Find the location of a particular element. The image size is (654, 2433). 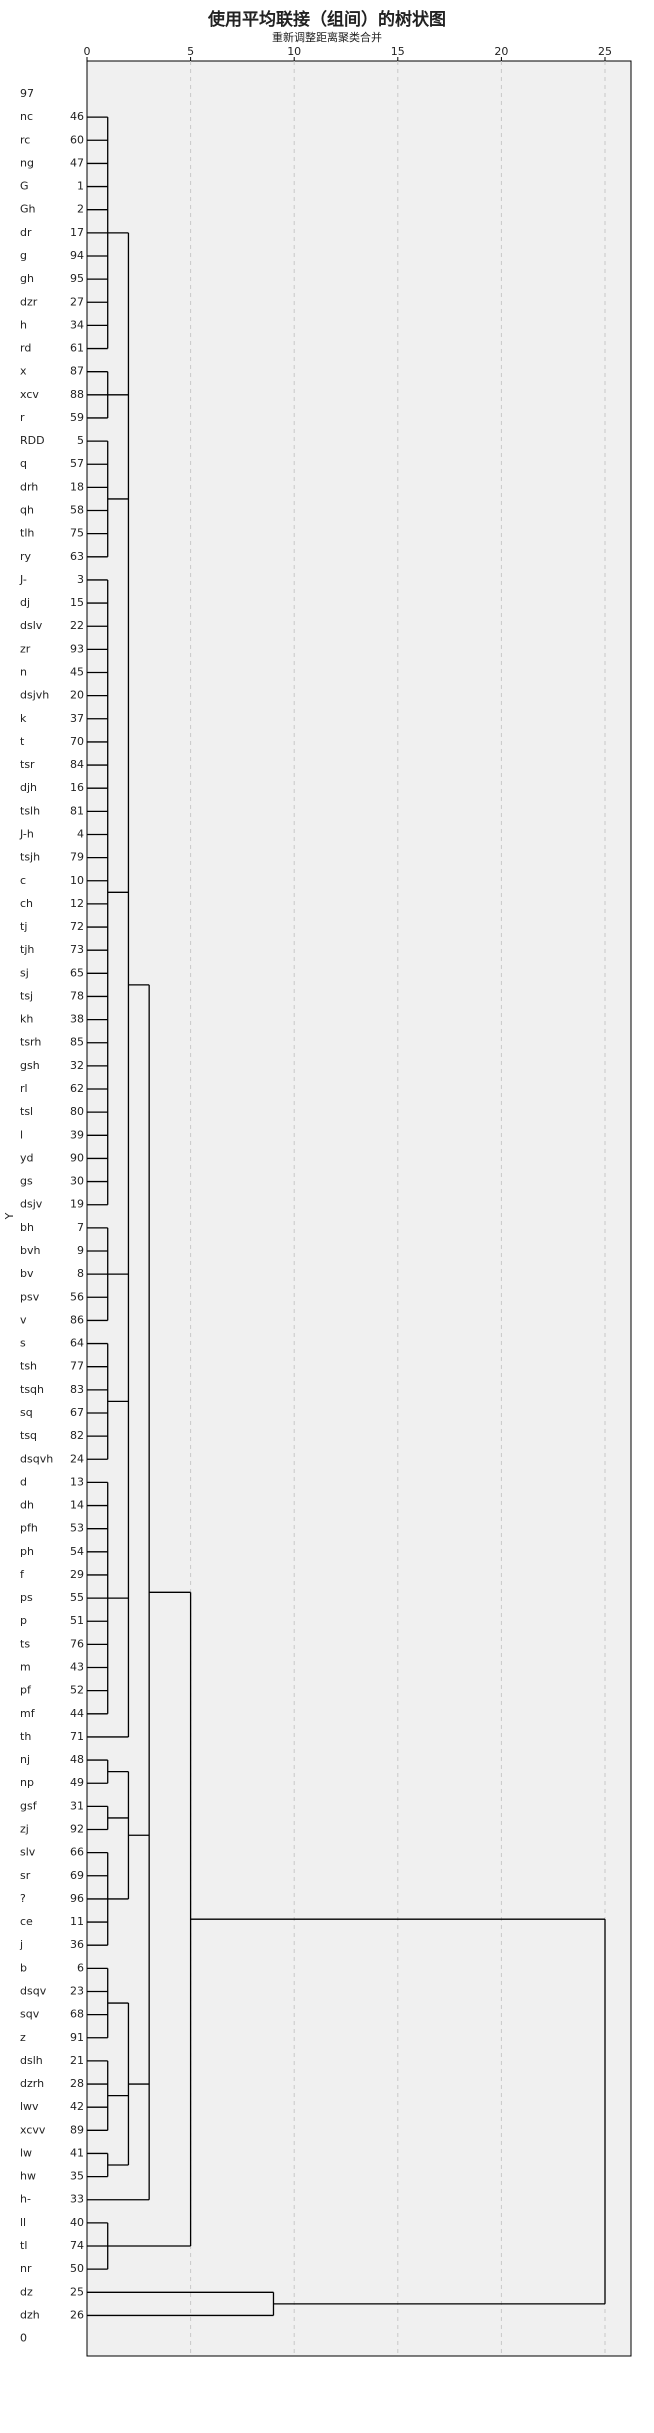

leaf-label: v is located at coordinates (23, 1319).